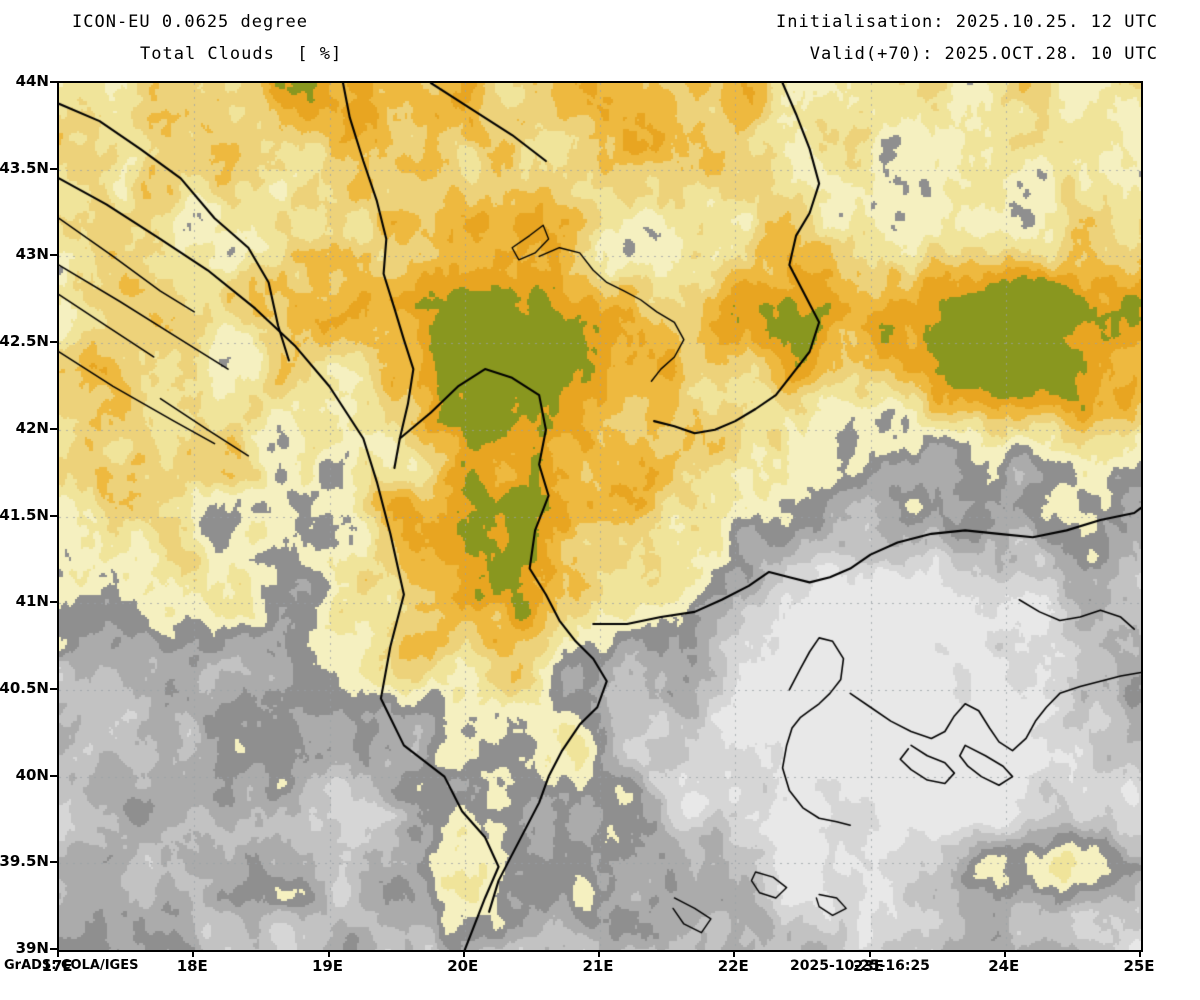  What do you see at coordinates (32, 427) in the screenshot?
I see `y-tick-label: 42N` at bounding box center [32, 427].